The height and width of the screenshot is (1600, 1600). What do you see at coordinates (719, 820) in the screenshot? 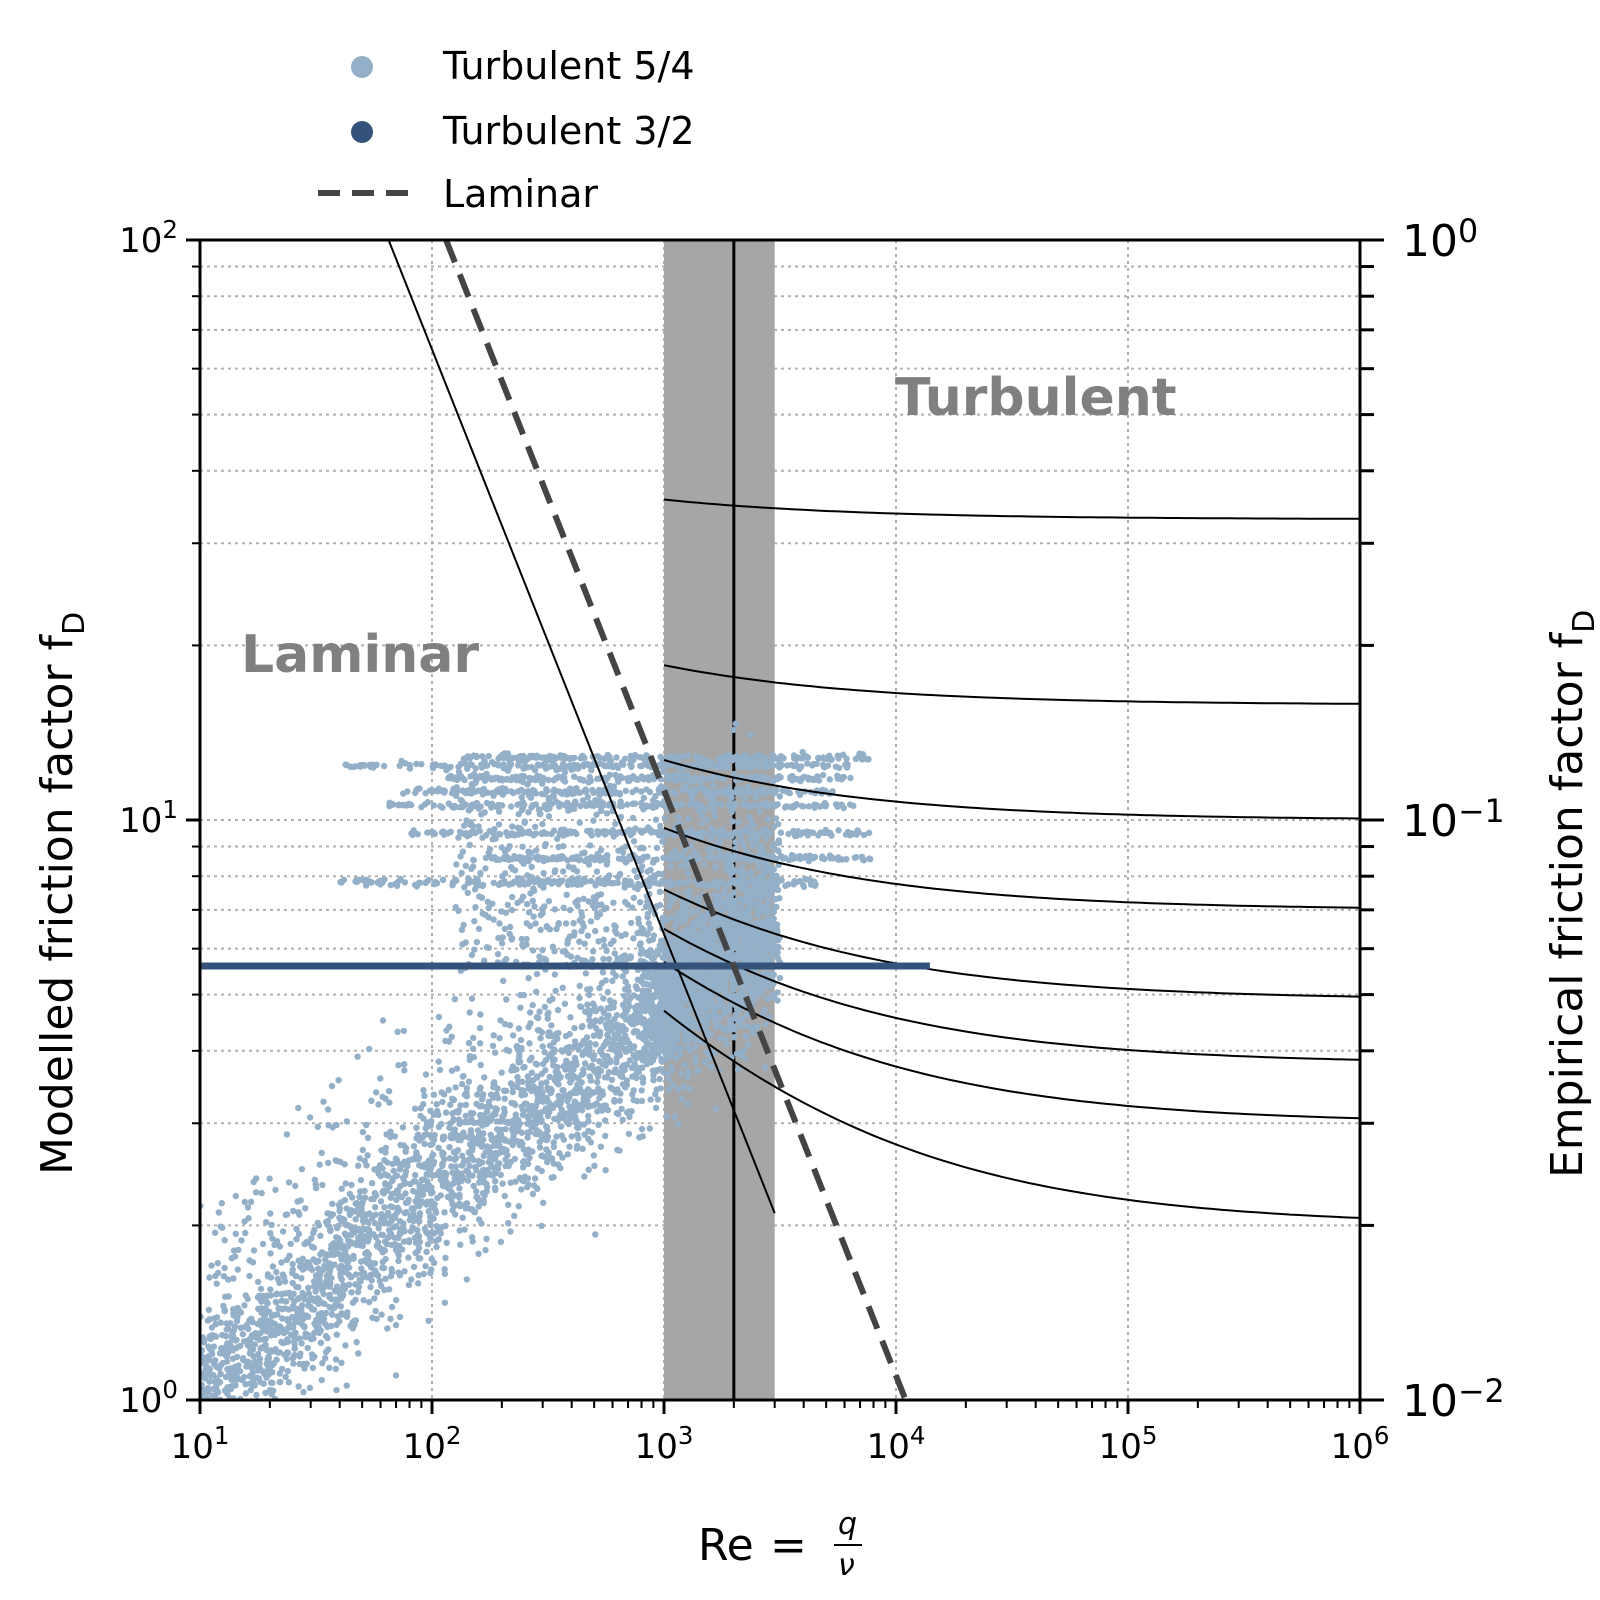
I see `transition-band-rect` at bounding box center [719, 820].